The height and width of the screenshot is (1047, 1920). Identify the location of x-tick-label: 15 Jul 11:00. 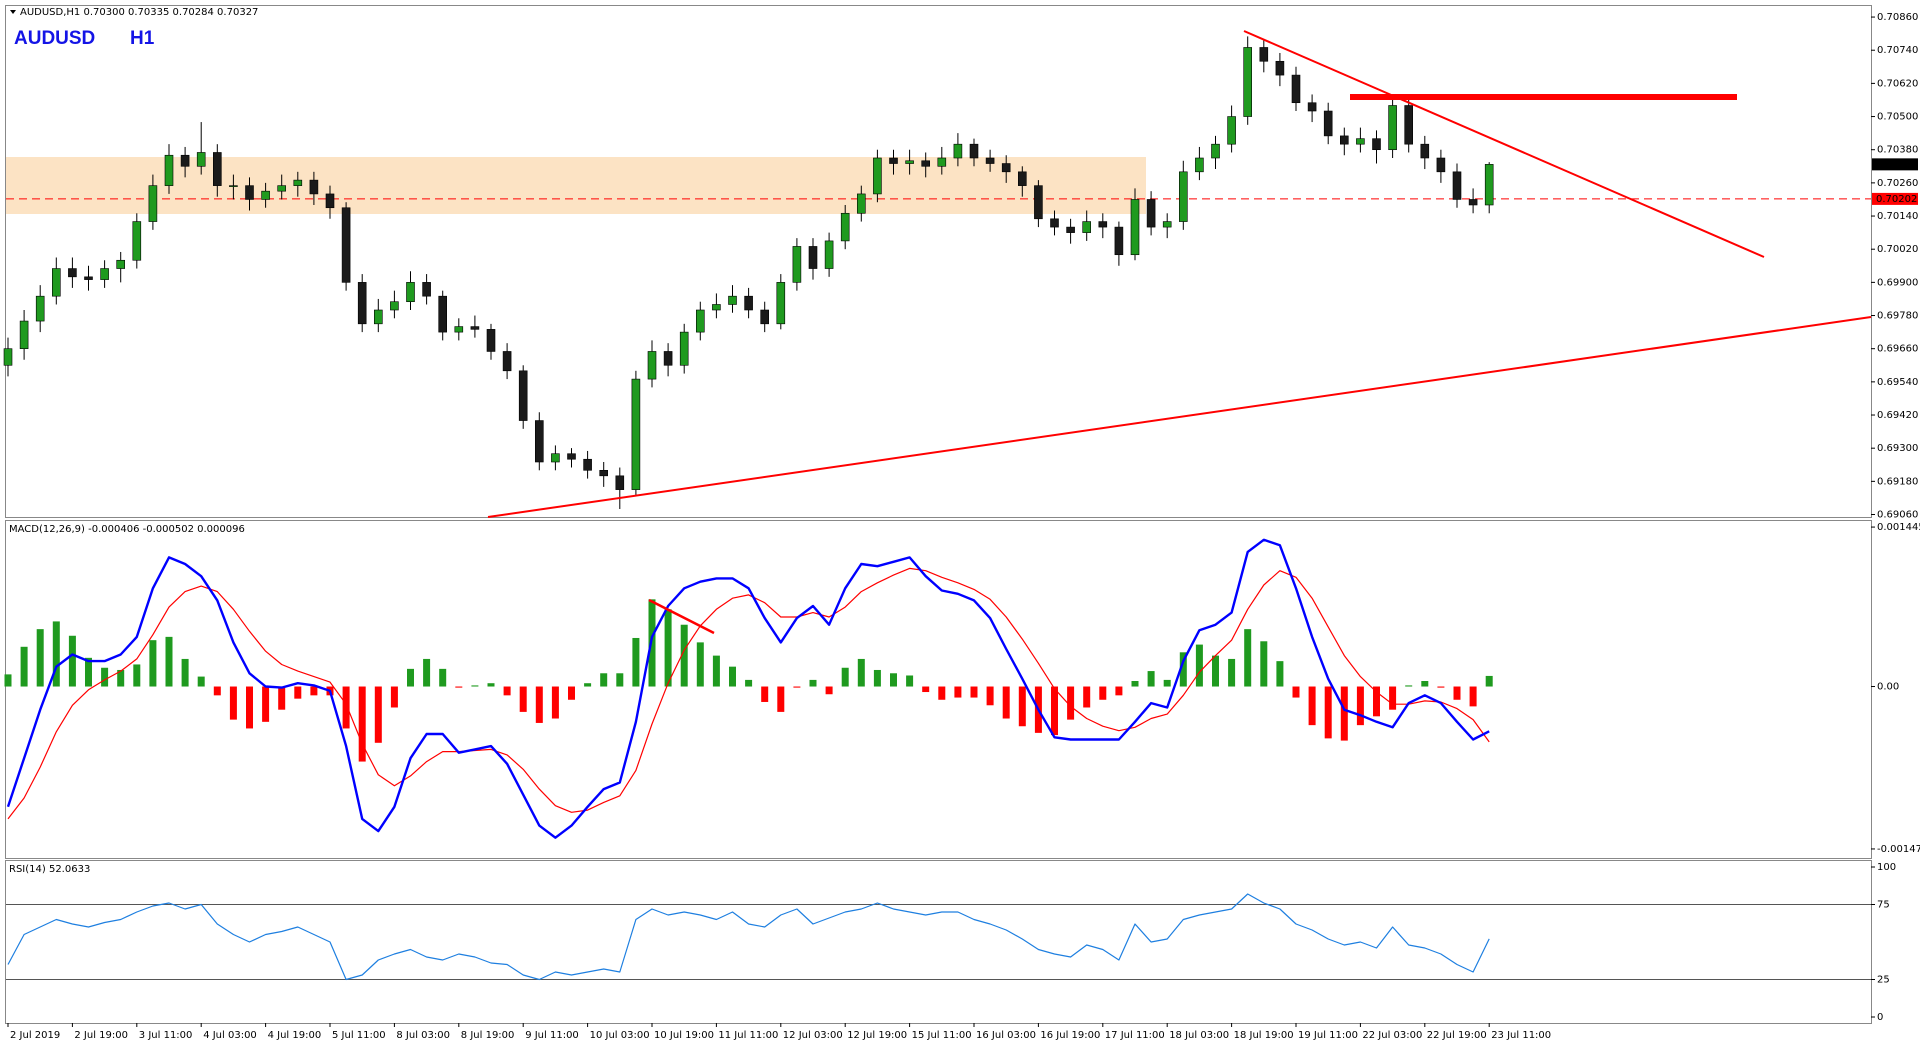
(942, 1035).